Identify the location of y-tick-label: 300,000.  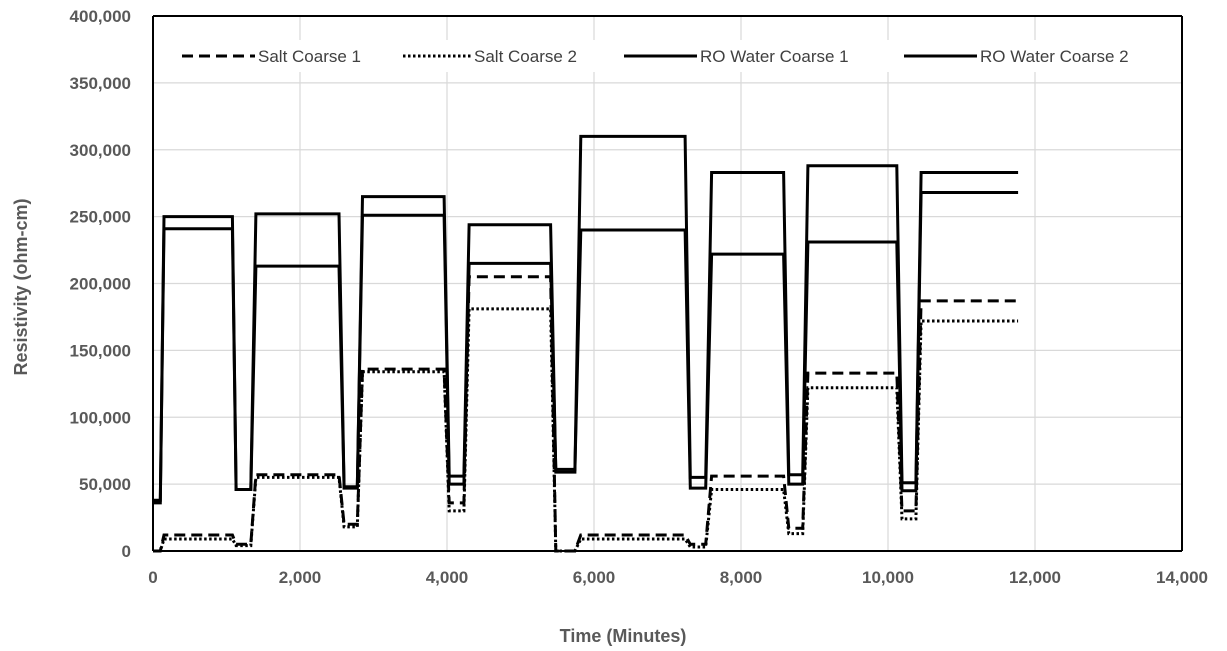
(100, 150).